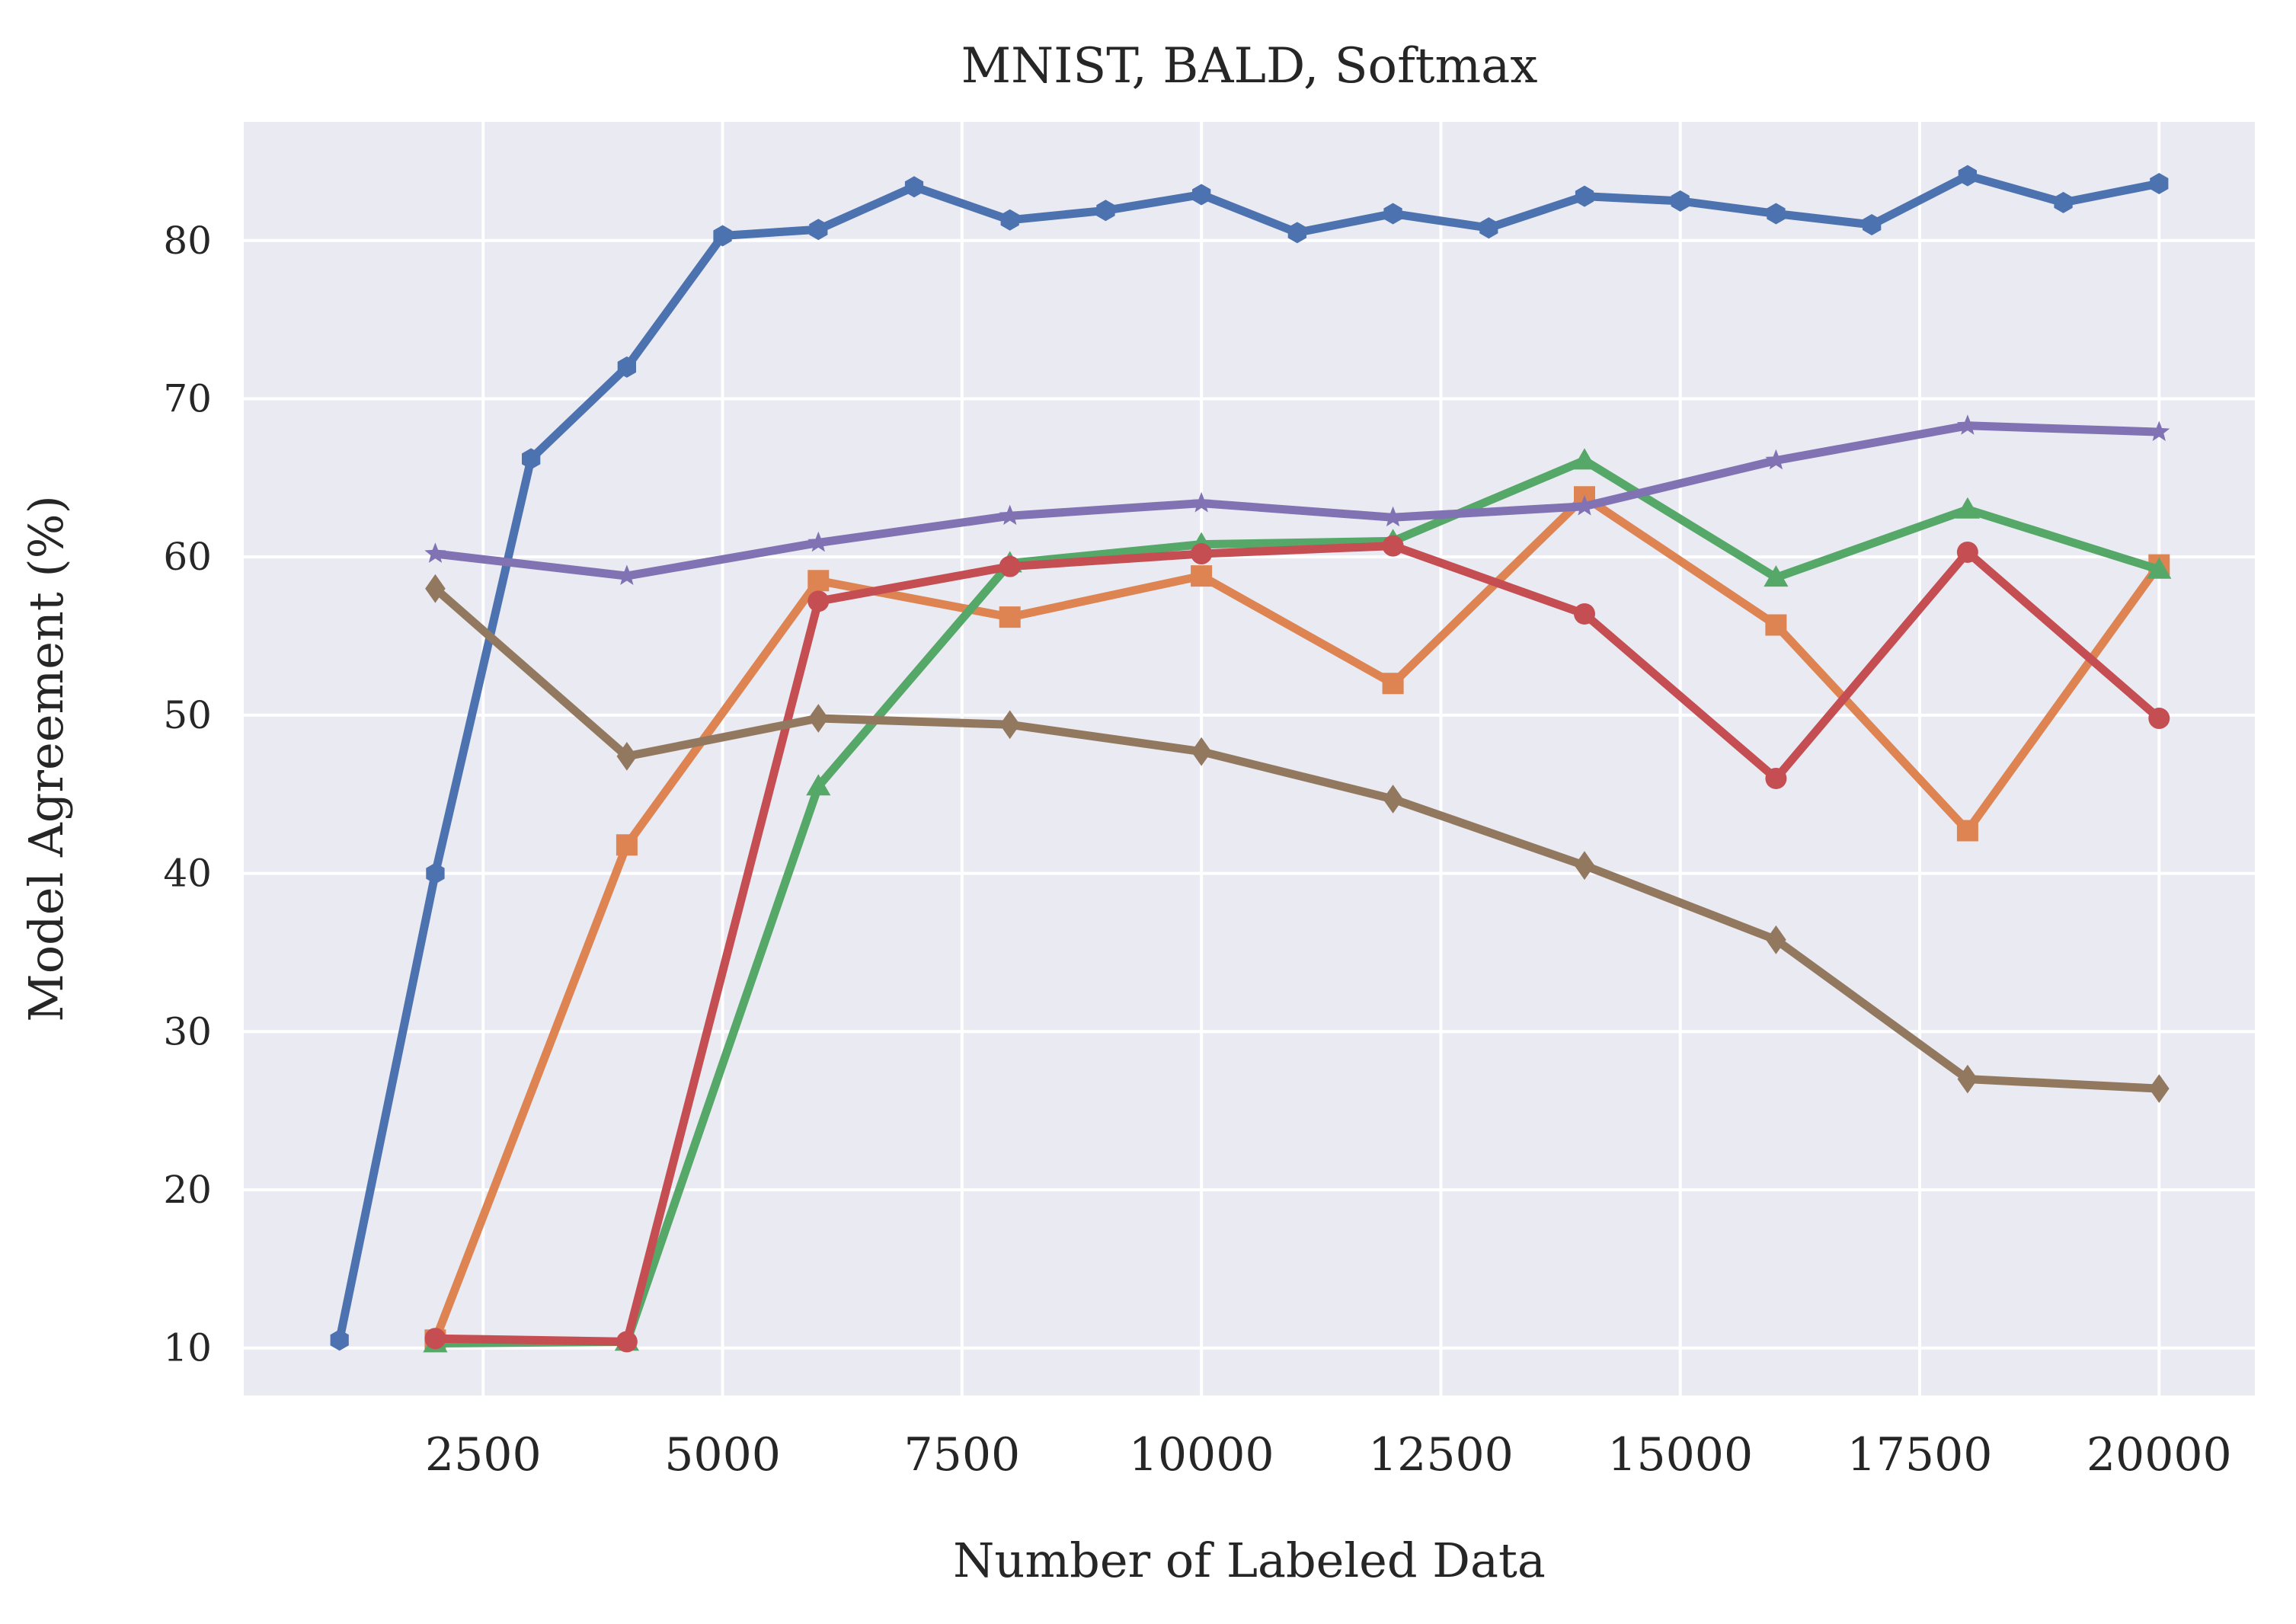  Describe the element at coordinates (722, 1455) in the screenshot. I see `x-tick-label: 5000` at that location.